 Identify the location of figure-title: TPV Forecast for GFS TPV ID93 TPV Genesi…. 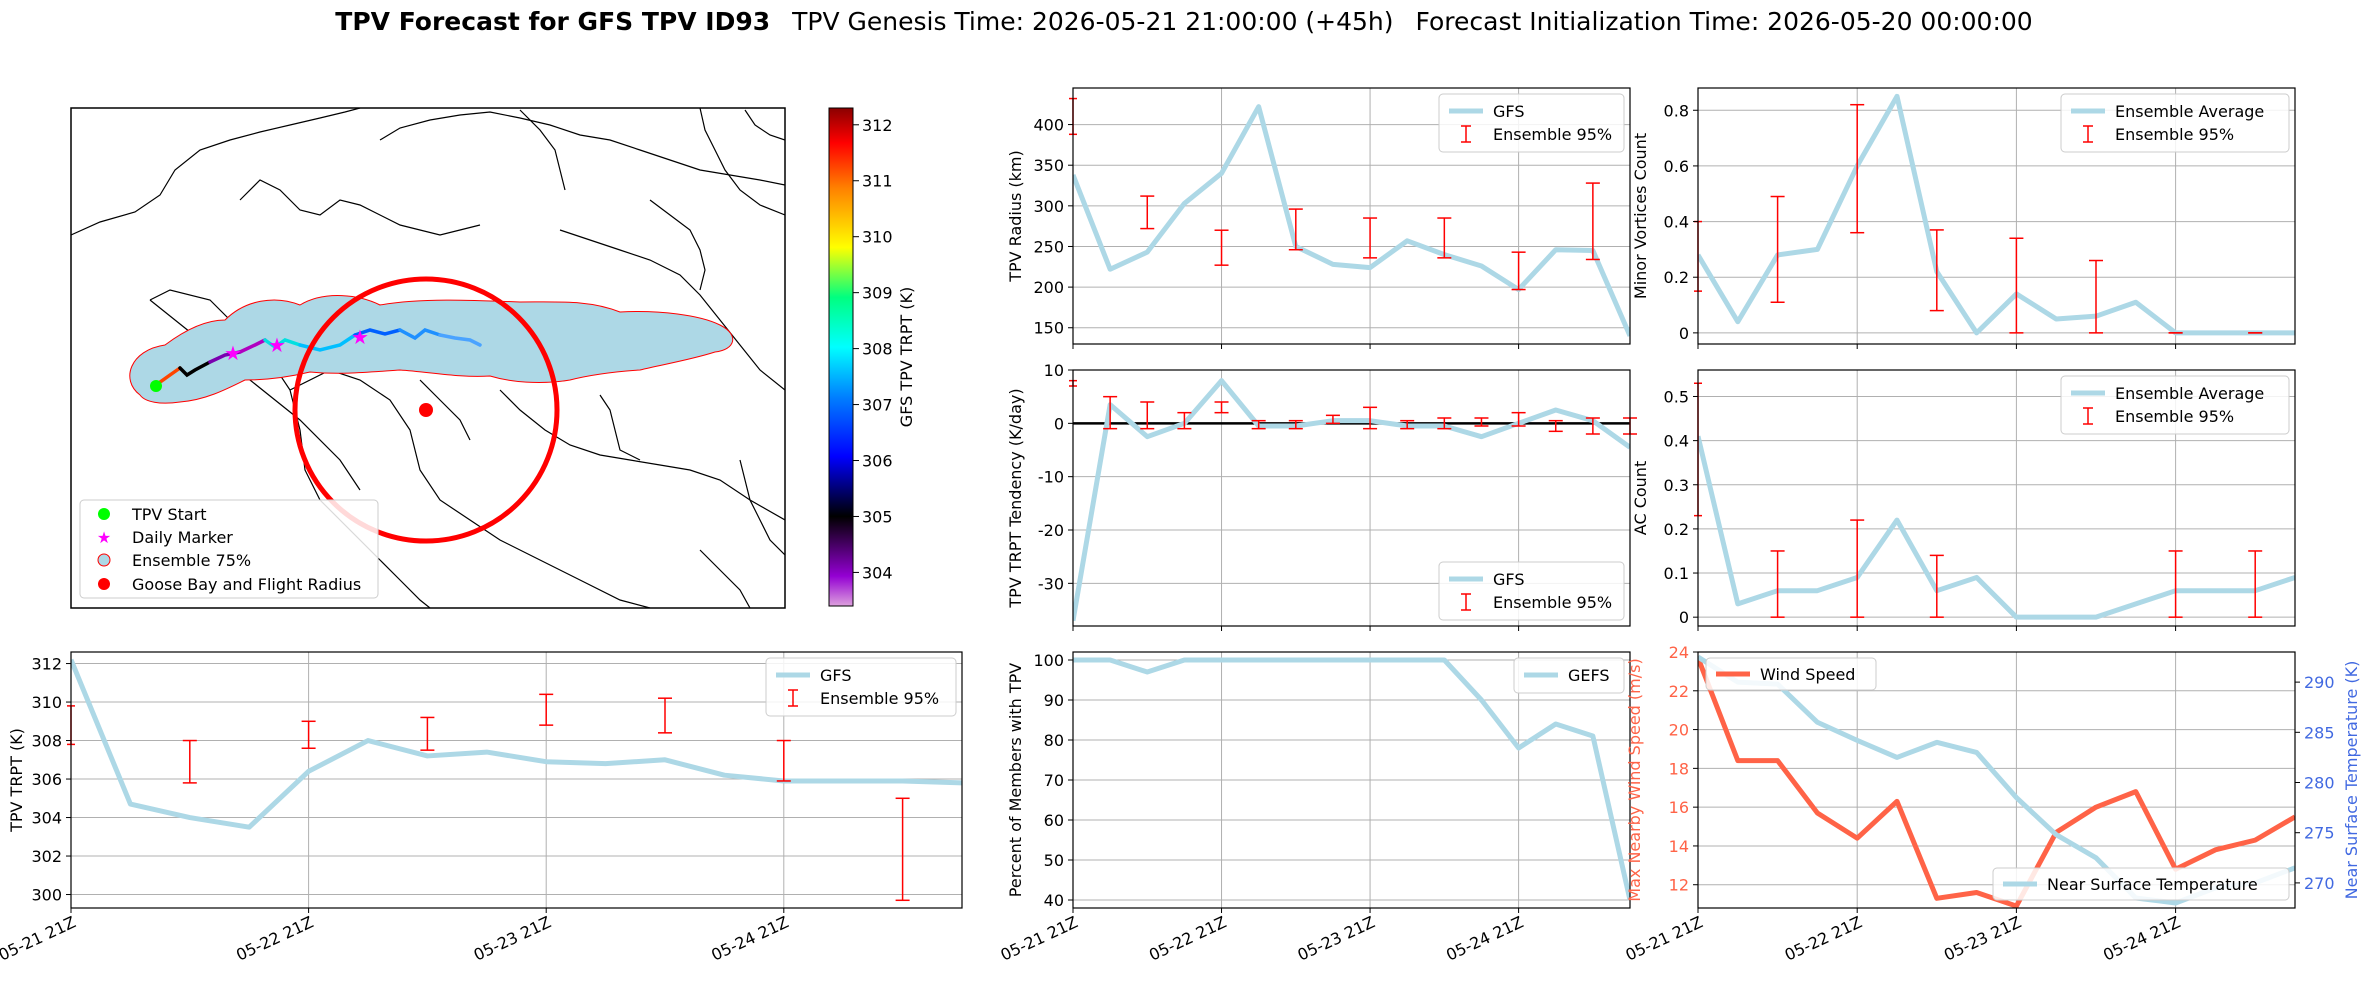
(1183, 21).